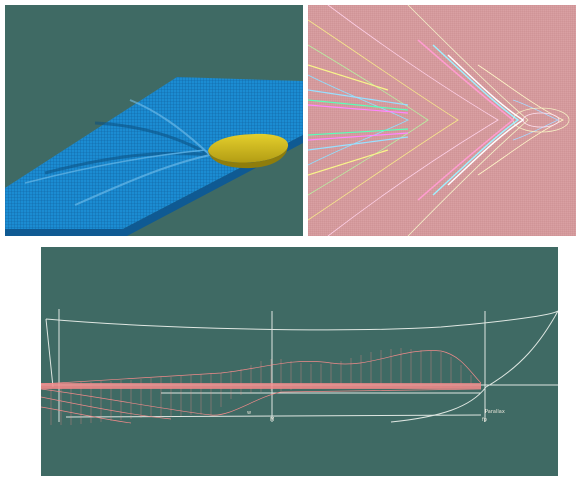 The width and height of the screenshot is (581, 477). Describe the element at coordinates (358, 120) in the screenshot. I see `contour-bands-left` at that location.